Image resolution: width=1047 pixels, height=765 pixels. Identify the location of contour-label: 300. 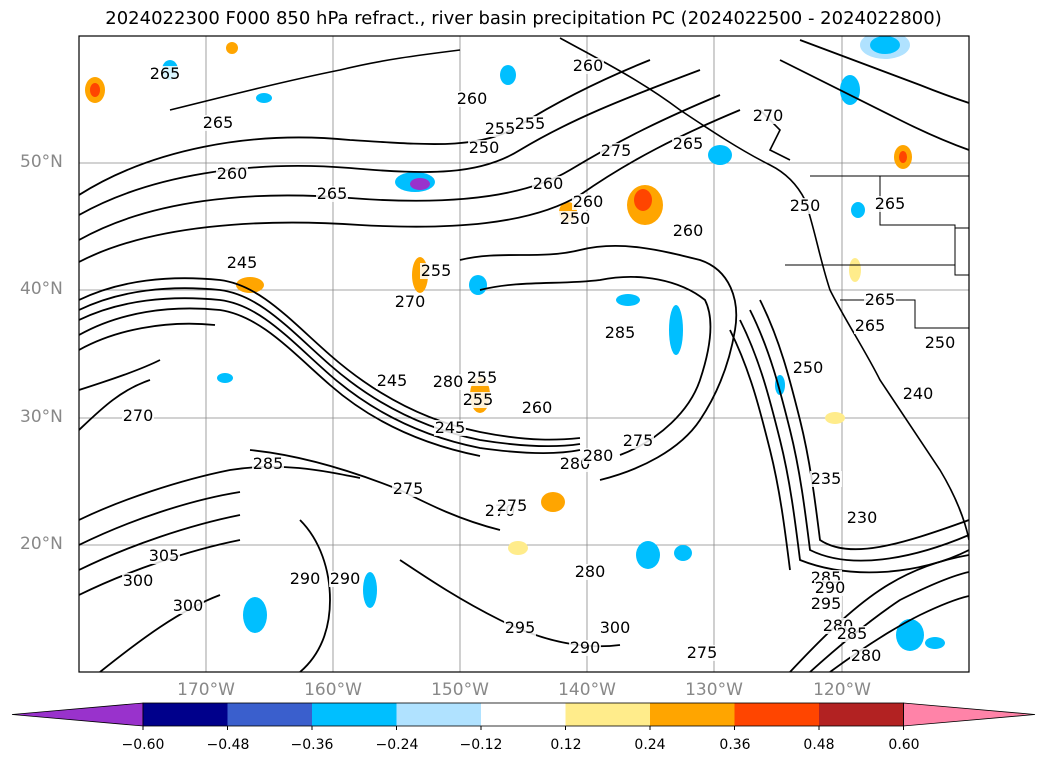
(188, 605).